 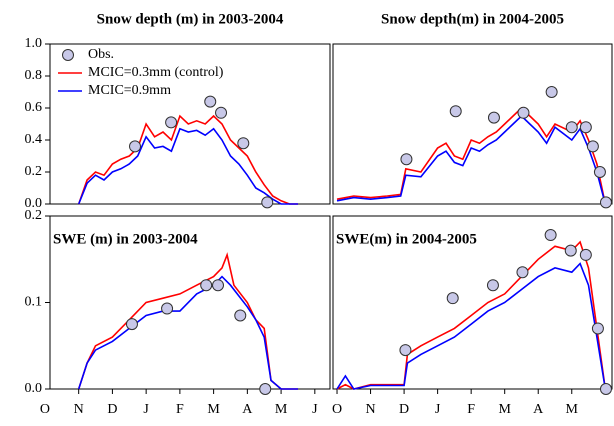 What do you see at coordinates (472, 19) in the screenshot?
I see `panel-title: Snow depth(m) in 2004-2005` at bounding box center [472, 19].